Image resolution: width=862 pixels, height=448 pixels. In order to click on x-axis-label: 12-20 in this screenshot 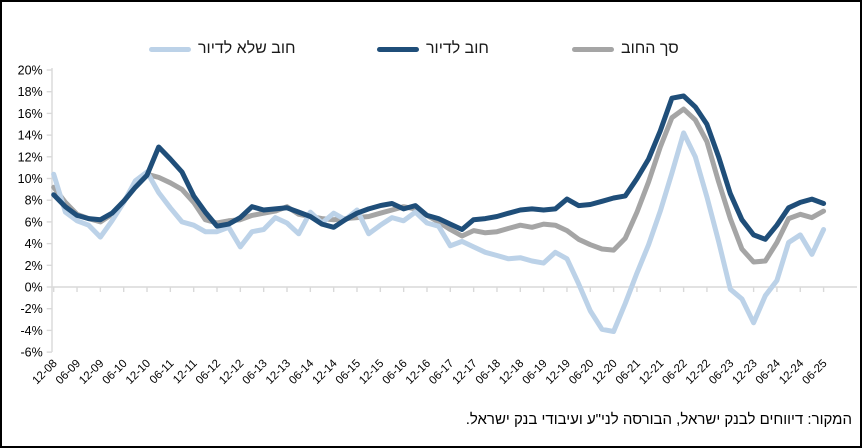, I will do `click(604, 372)`.